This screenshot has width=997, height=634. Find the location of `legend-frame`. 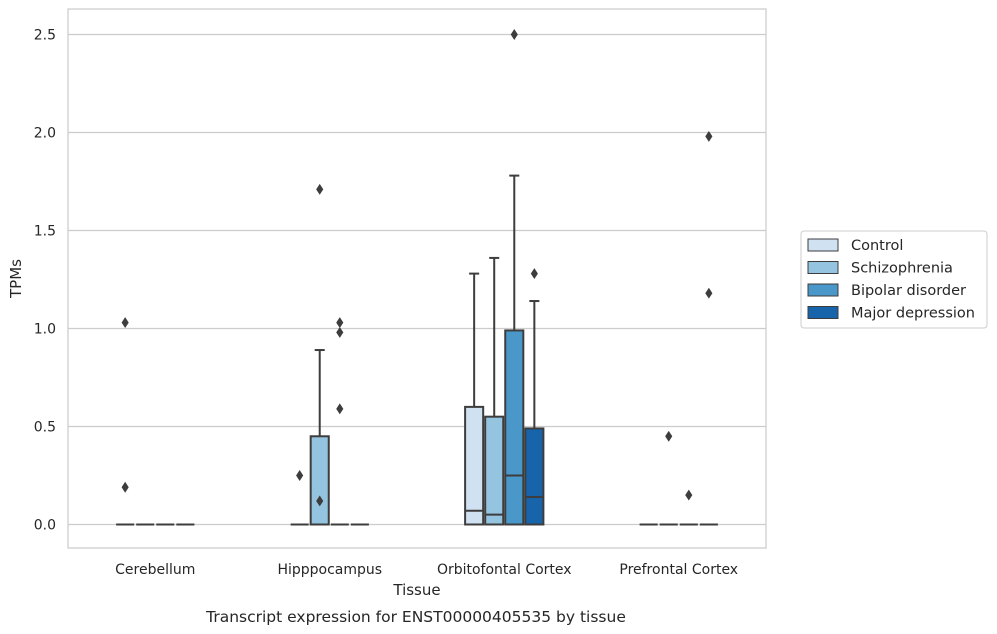

legend-frame is located at coordinates (894, 279).